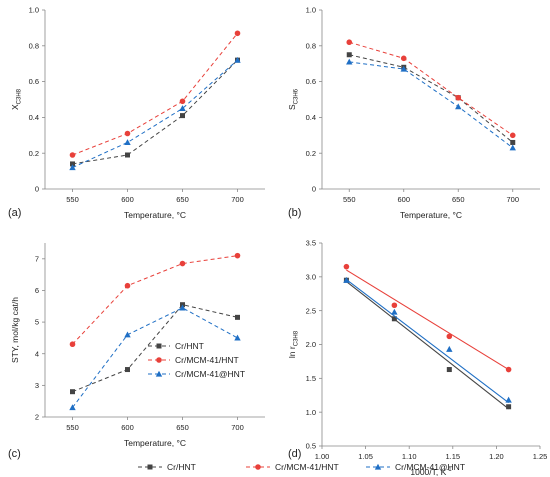  Describe the element at coordinates (311, 310) in the screenshot. I see `y-tick-label: 2.5` at that location.